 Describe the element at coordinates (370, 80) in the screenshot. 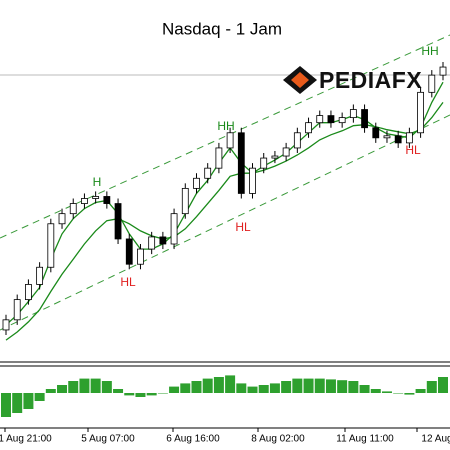

I see `watermark: PEDIAFX` at that location.